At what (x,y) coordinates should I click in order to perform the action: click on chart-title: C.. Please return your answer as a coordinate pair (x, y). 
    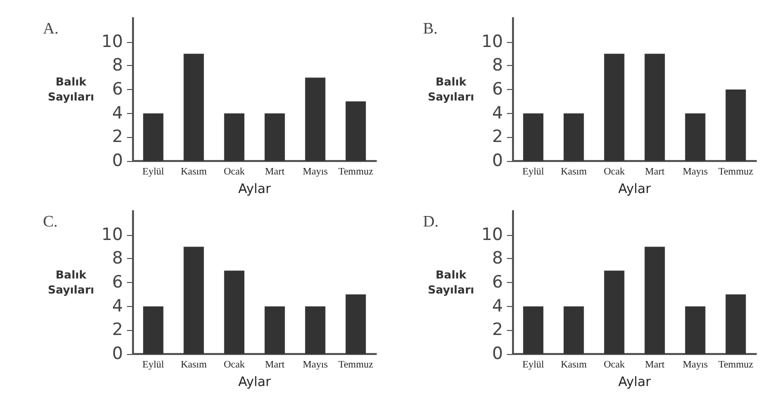
    Looking at the image, I should click on (50, 222).